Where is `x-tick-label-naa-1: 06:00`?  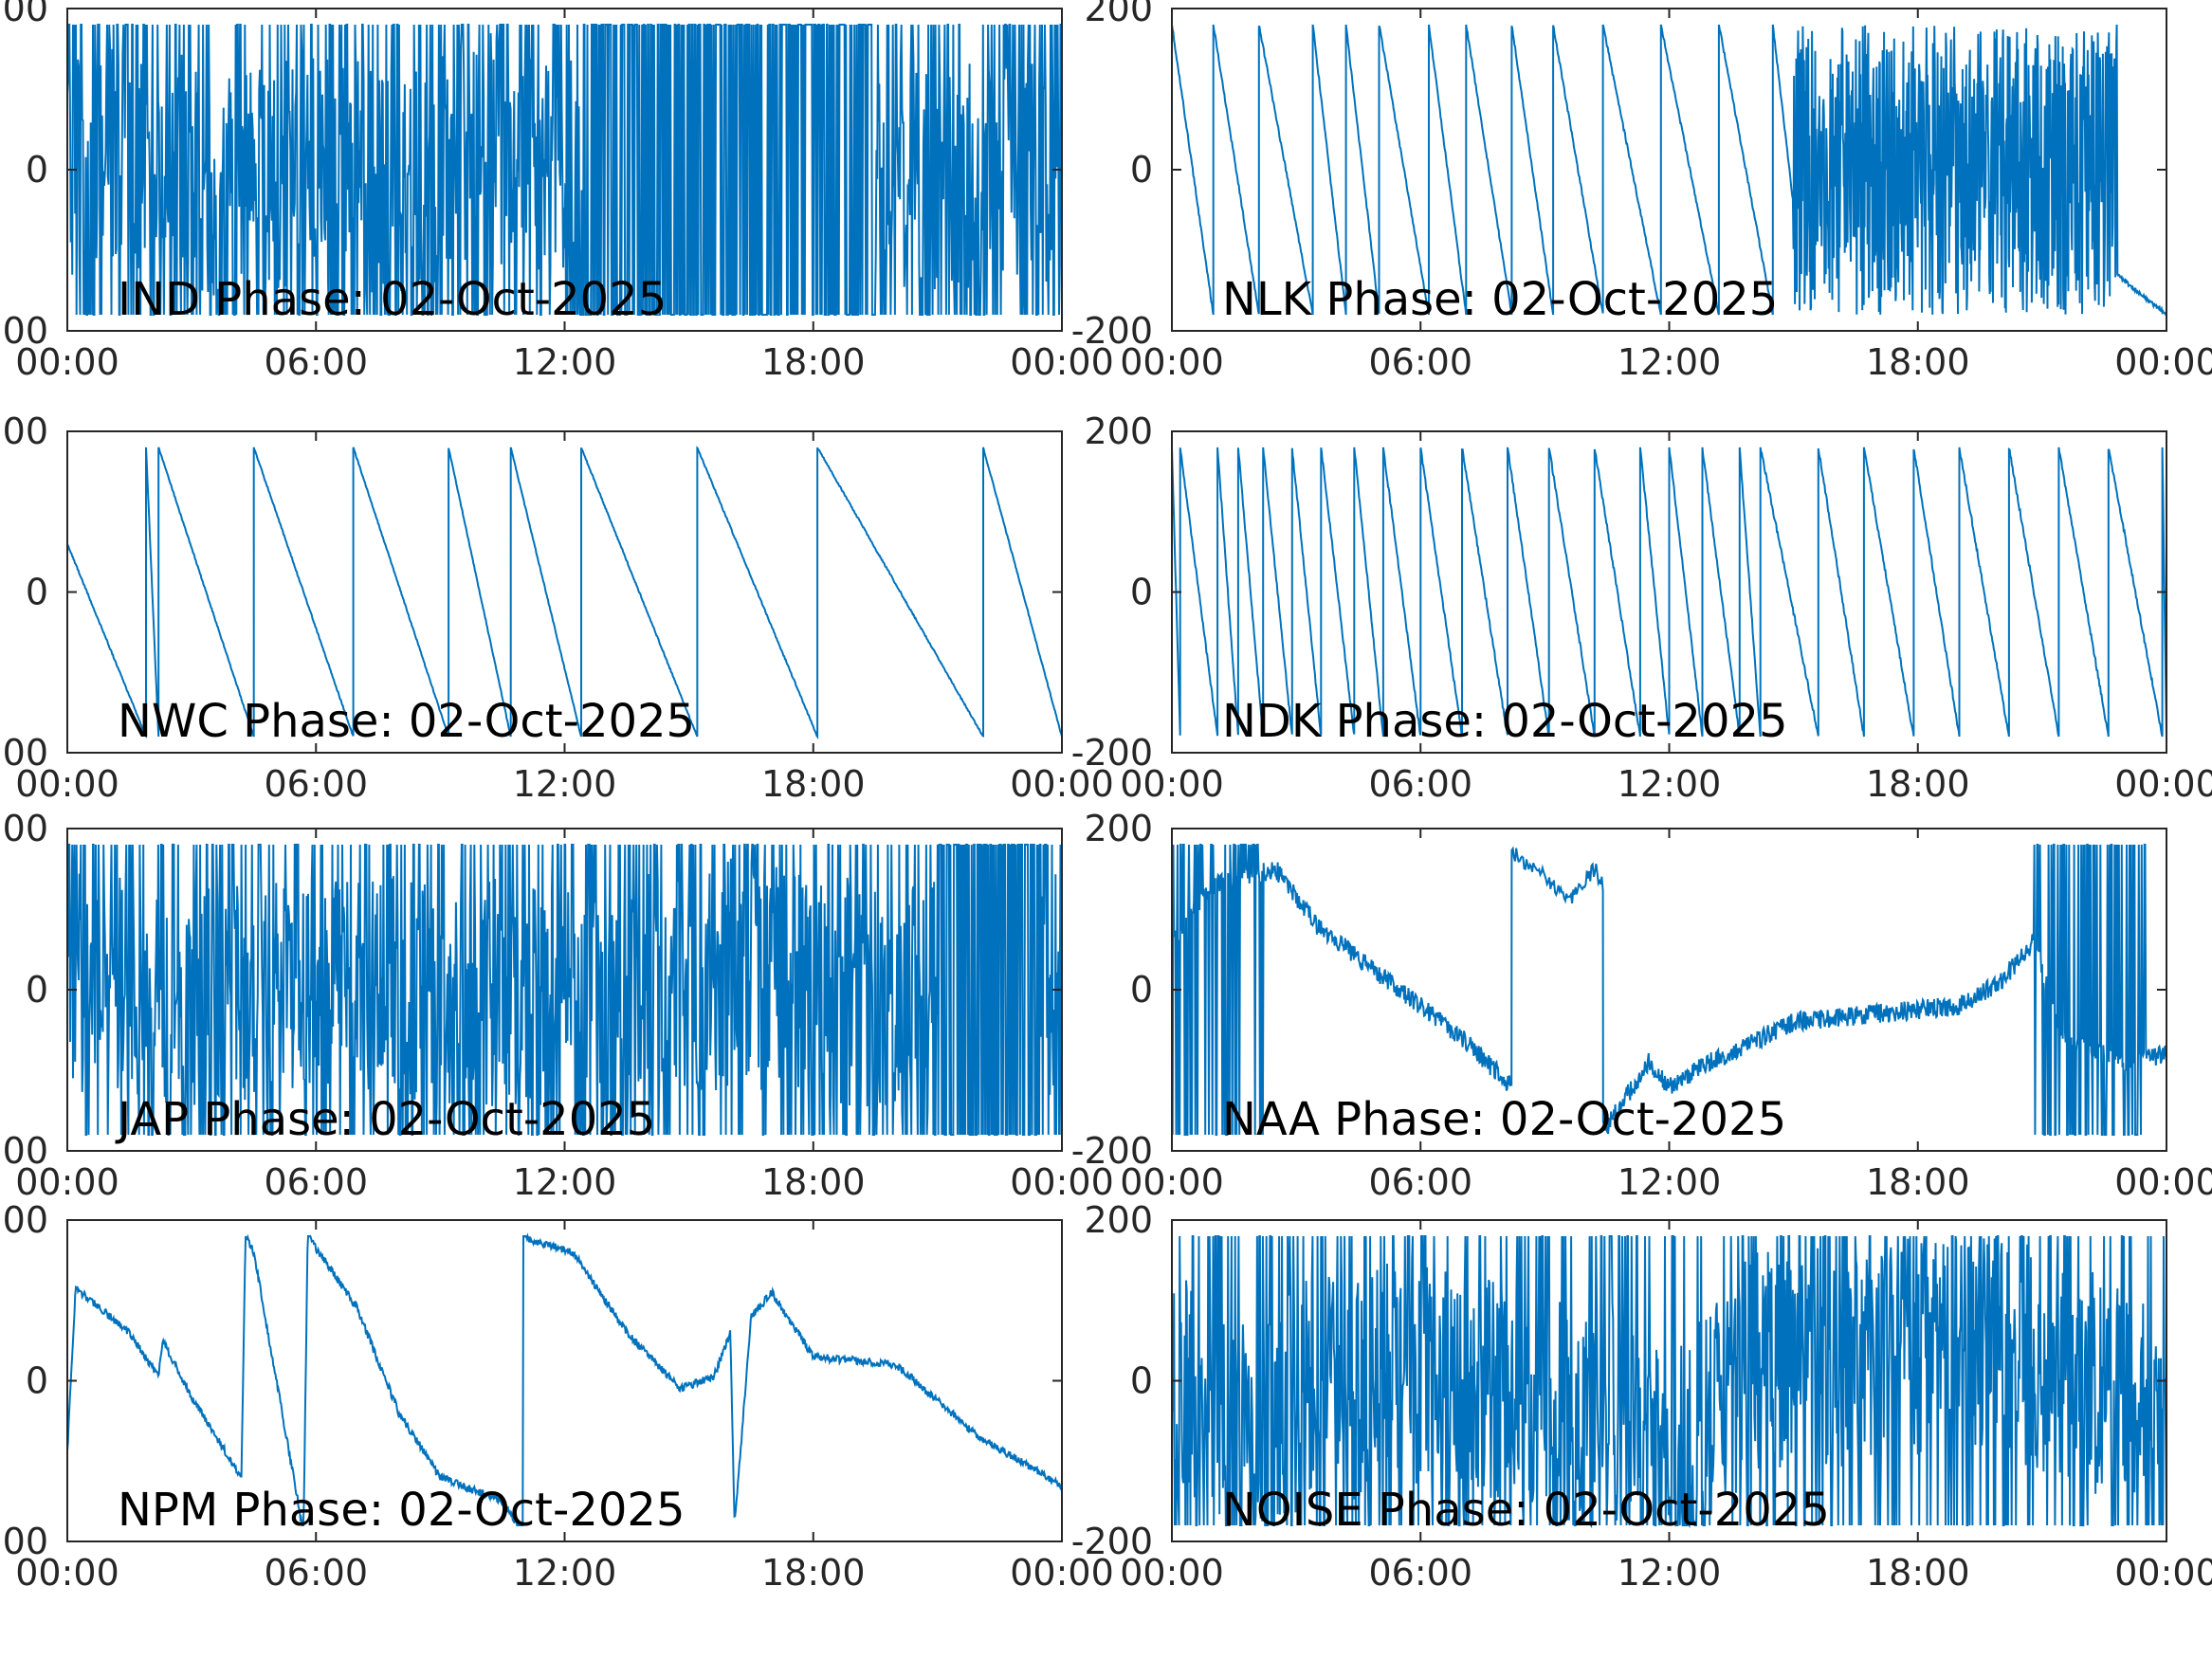
x-tick-label-naa-1: 06:00 is located at coordinates (1420, 1182).